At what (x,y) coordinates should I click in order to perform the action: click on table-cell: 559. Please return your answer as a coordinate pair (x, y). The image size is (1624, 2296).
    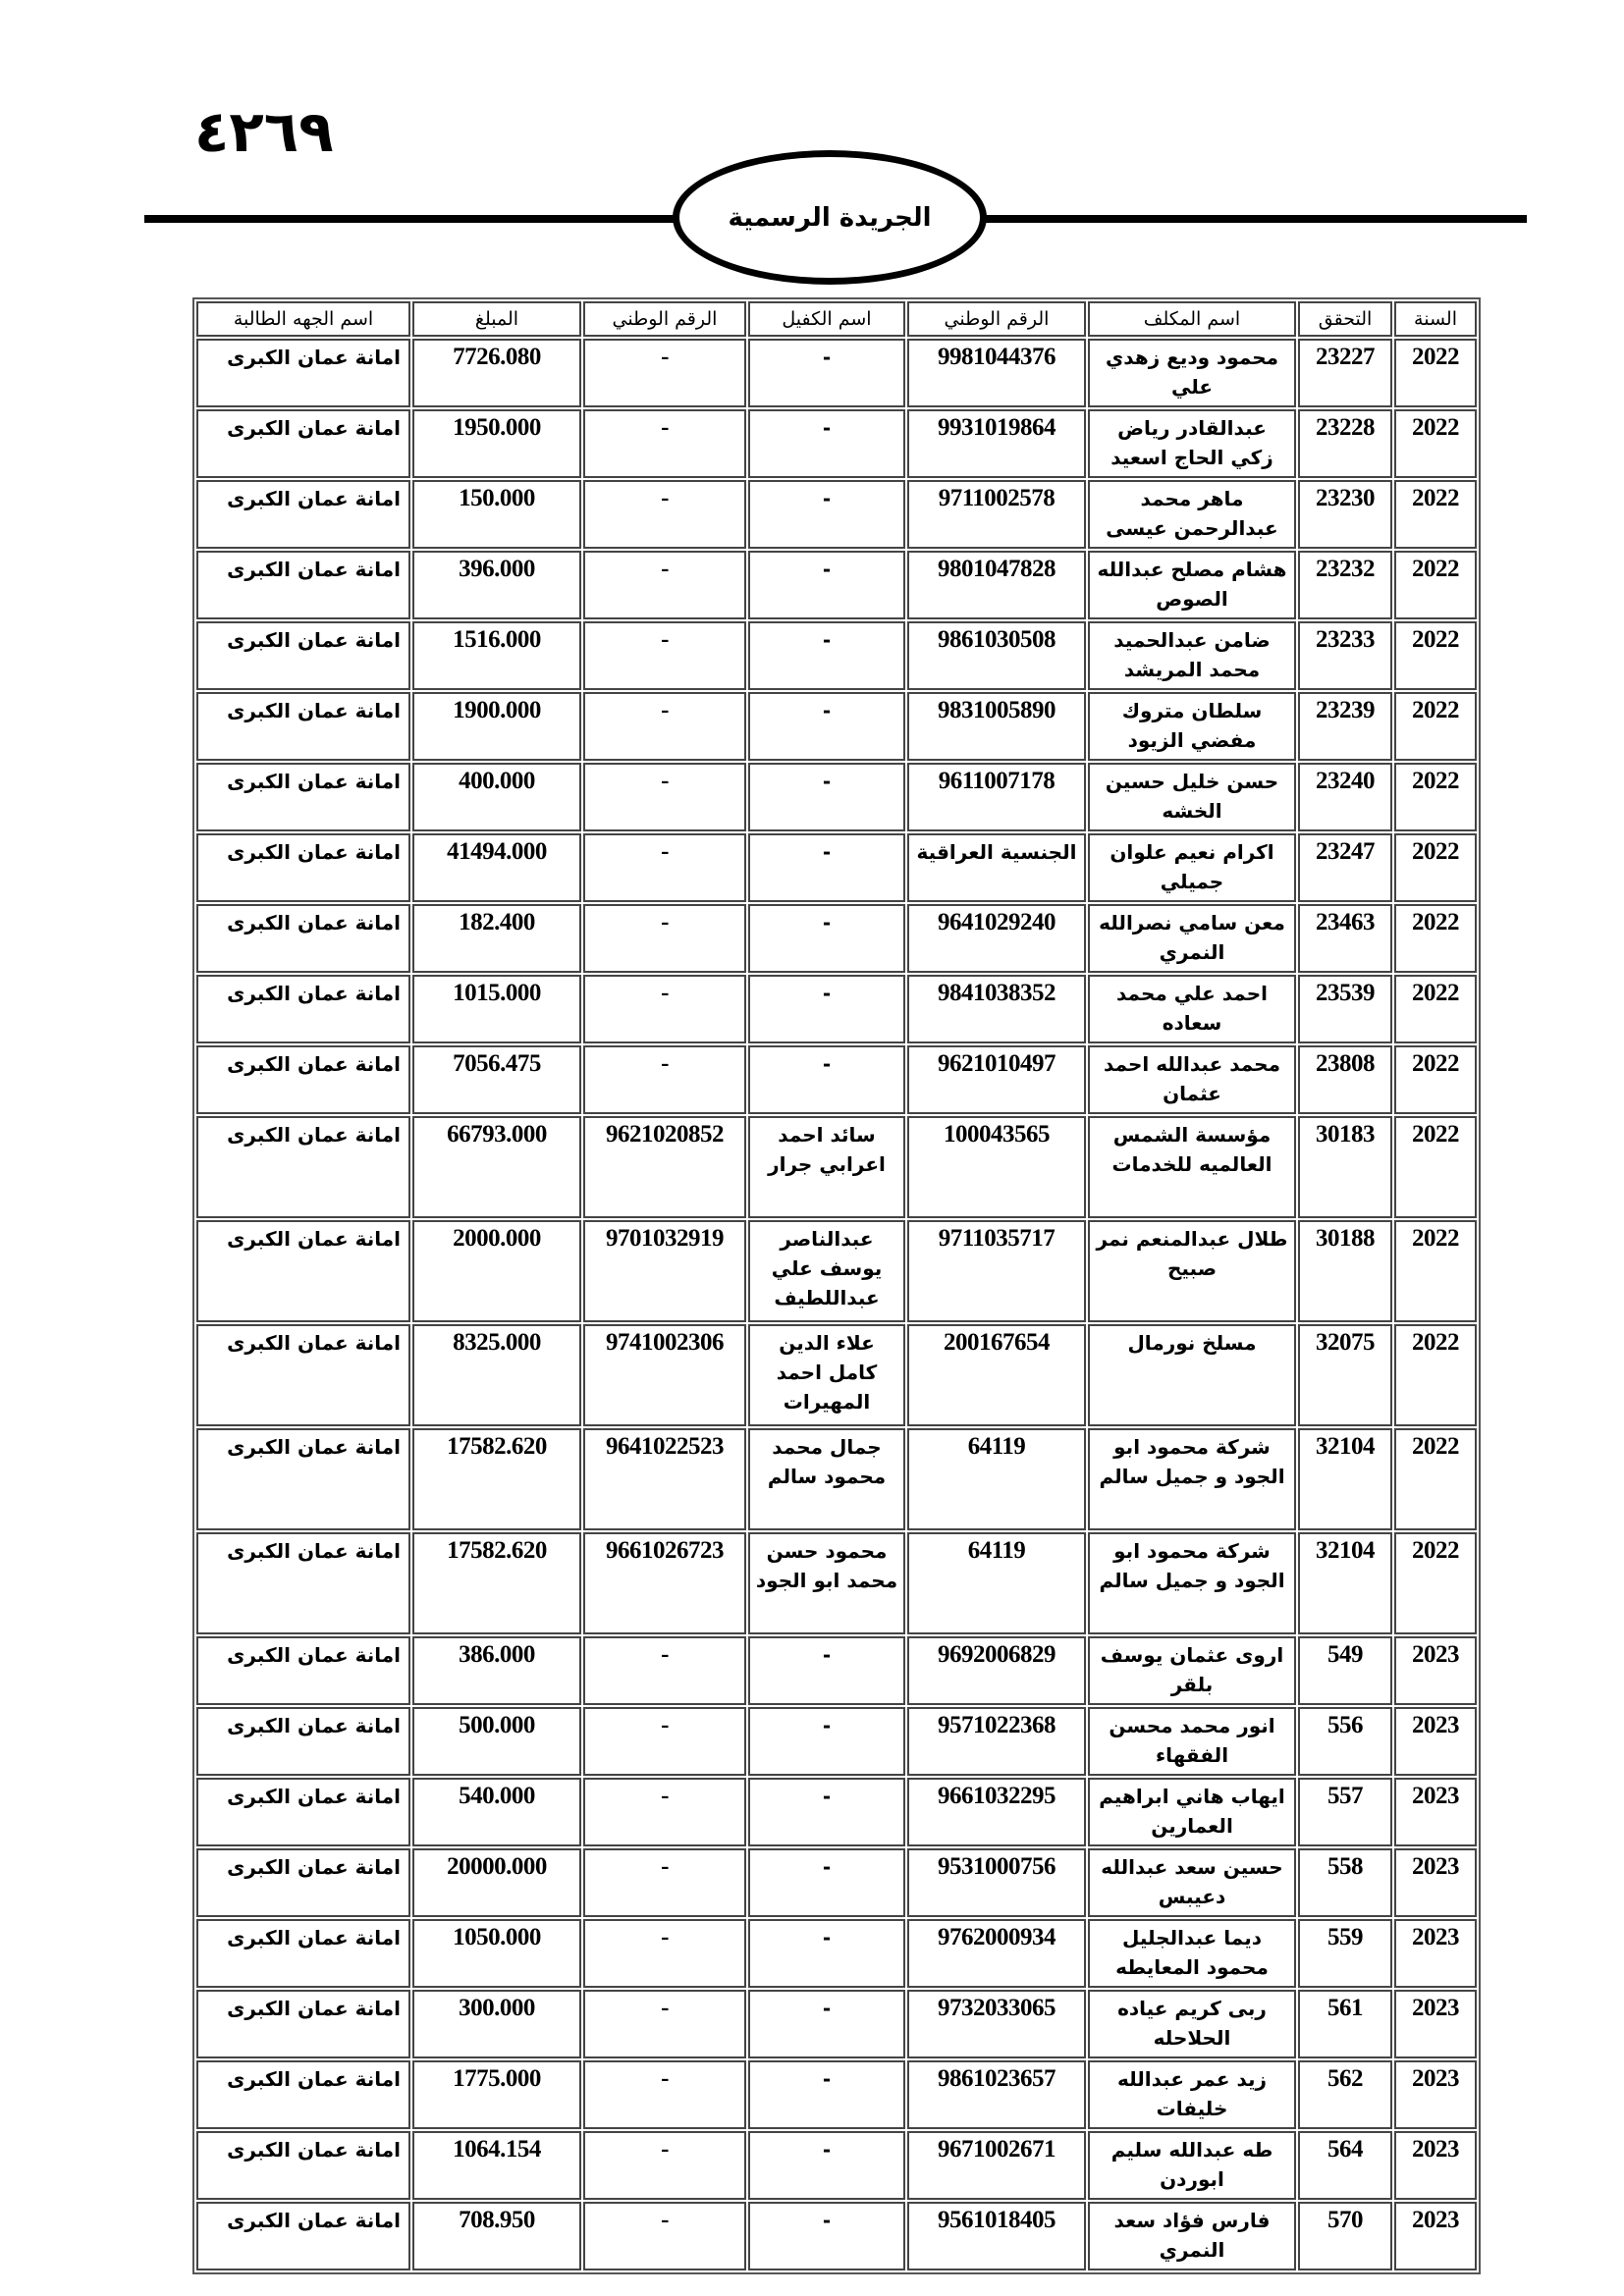
    Looking at the image, I should click on (1345, 1953).